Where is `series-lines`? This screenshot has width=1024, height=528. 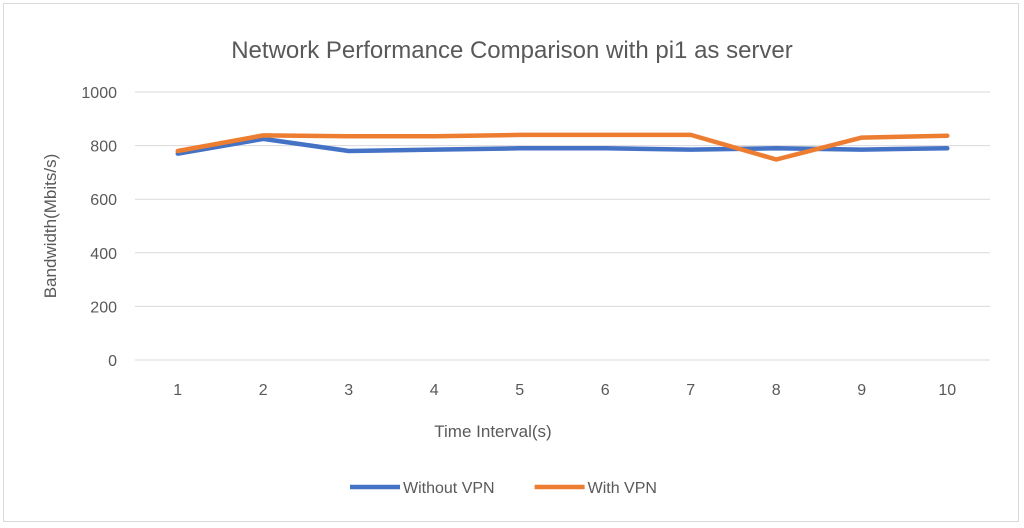 series-lines is located at coordinates (562, 147).